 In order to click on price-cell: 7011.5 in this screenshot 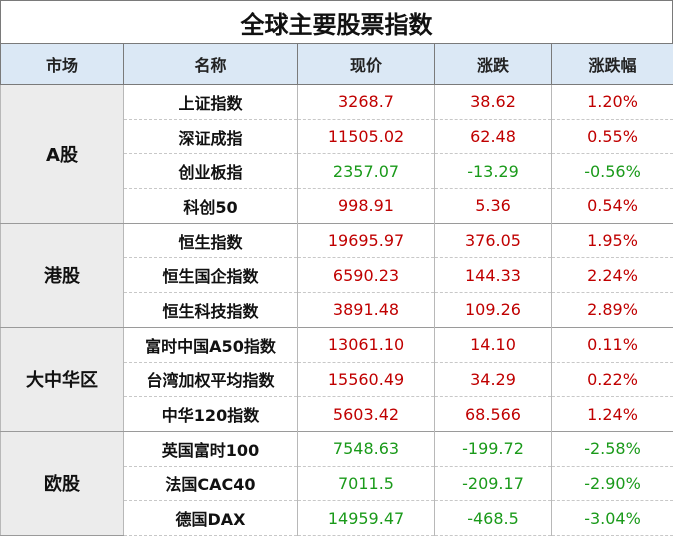, I will do `click(366, 483)`.